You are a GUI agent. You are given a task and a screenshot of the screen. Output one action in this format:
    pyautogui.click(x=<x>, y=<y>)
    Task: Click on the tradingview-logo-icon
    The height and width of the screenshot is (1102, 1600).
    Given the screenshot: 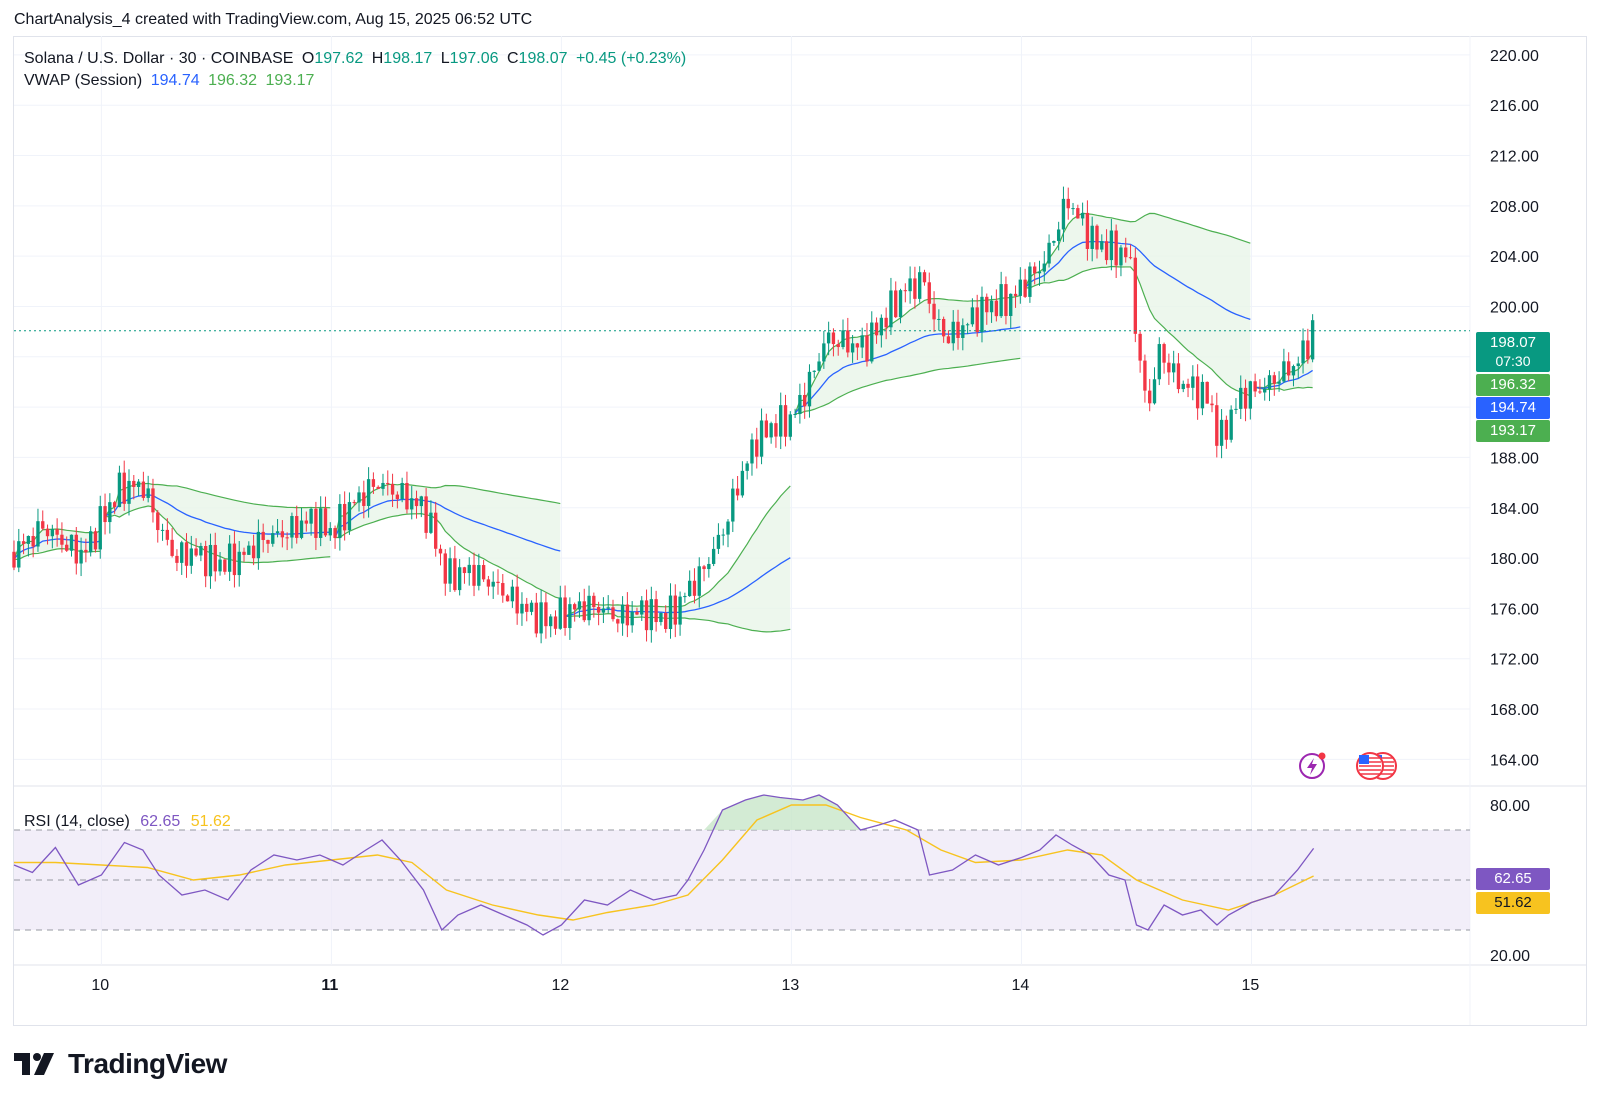 What is the action you would take?
    pyautogui.click(x=34, y=1064)
    